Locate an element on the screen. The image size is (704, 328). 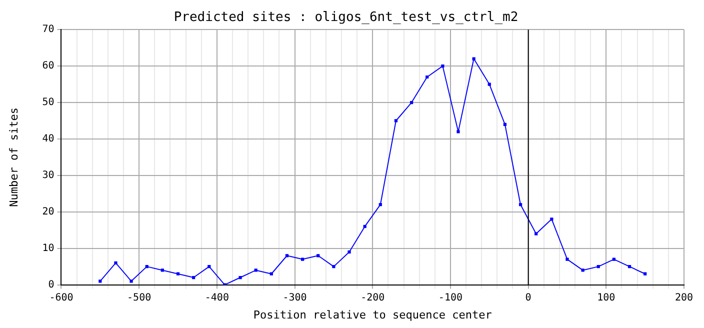
x-tick-label: -400 is located at coordinates (216, 298).